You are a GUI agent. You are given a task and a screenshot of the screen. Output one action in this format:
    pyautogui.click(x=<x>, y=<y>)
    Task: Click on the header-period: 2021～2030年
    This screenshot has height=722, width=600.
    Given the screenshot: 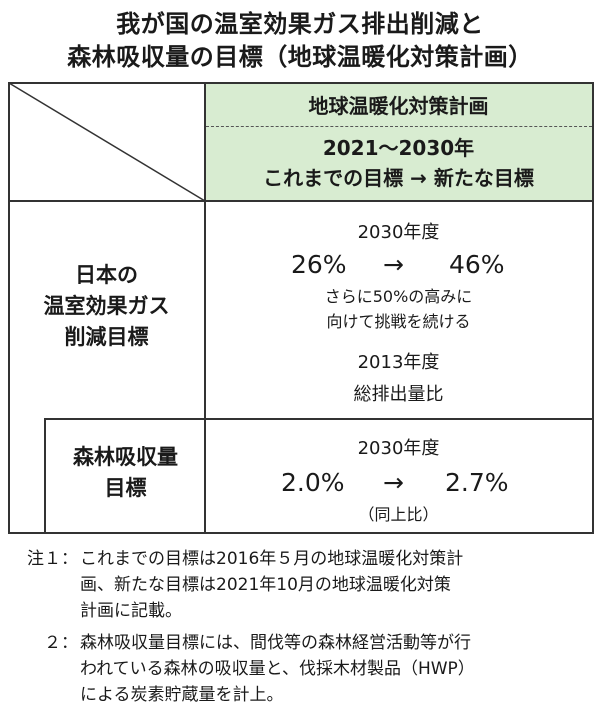 What is the action you would take?
    pyautogui.click(x=398, y=148)
    